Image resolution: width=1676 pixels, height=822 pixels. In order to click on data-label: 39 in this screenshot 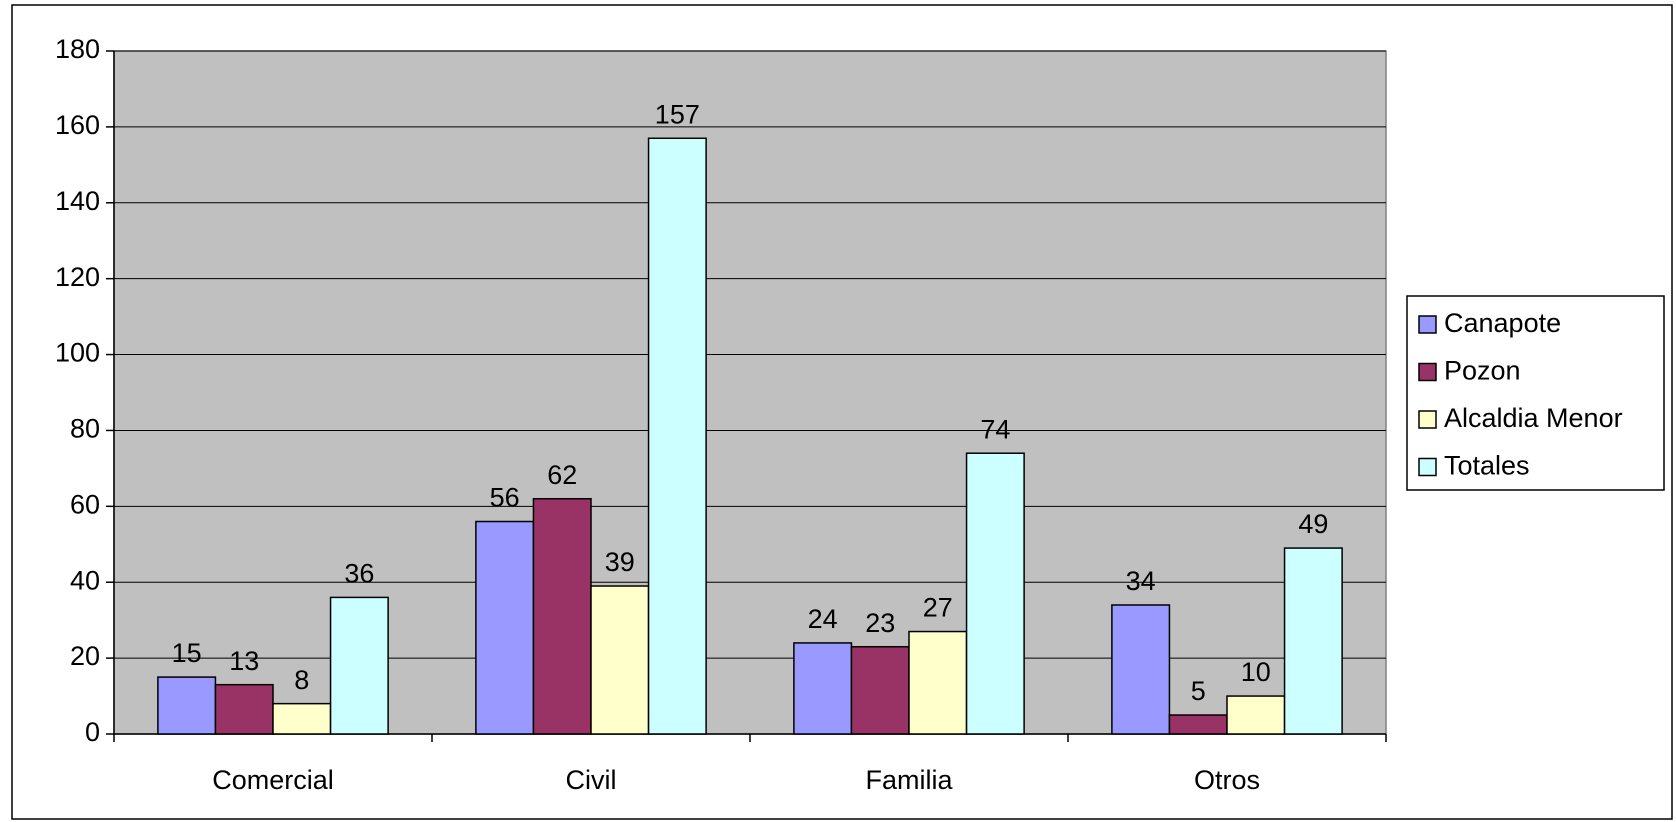, I will do `click(620, 562)`.